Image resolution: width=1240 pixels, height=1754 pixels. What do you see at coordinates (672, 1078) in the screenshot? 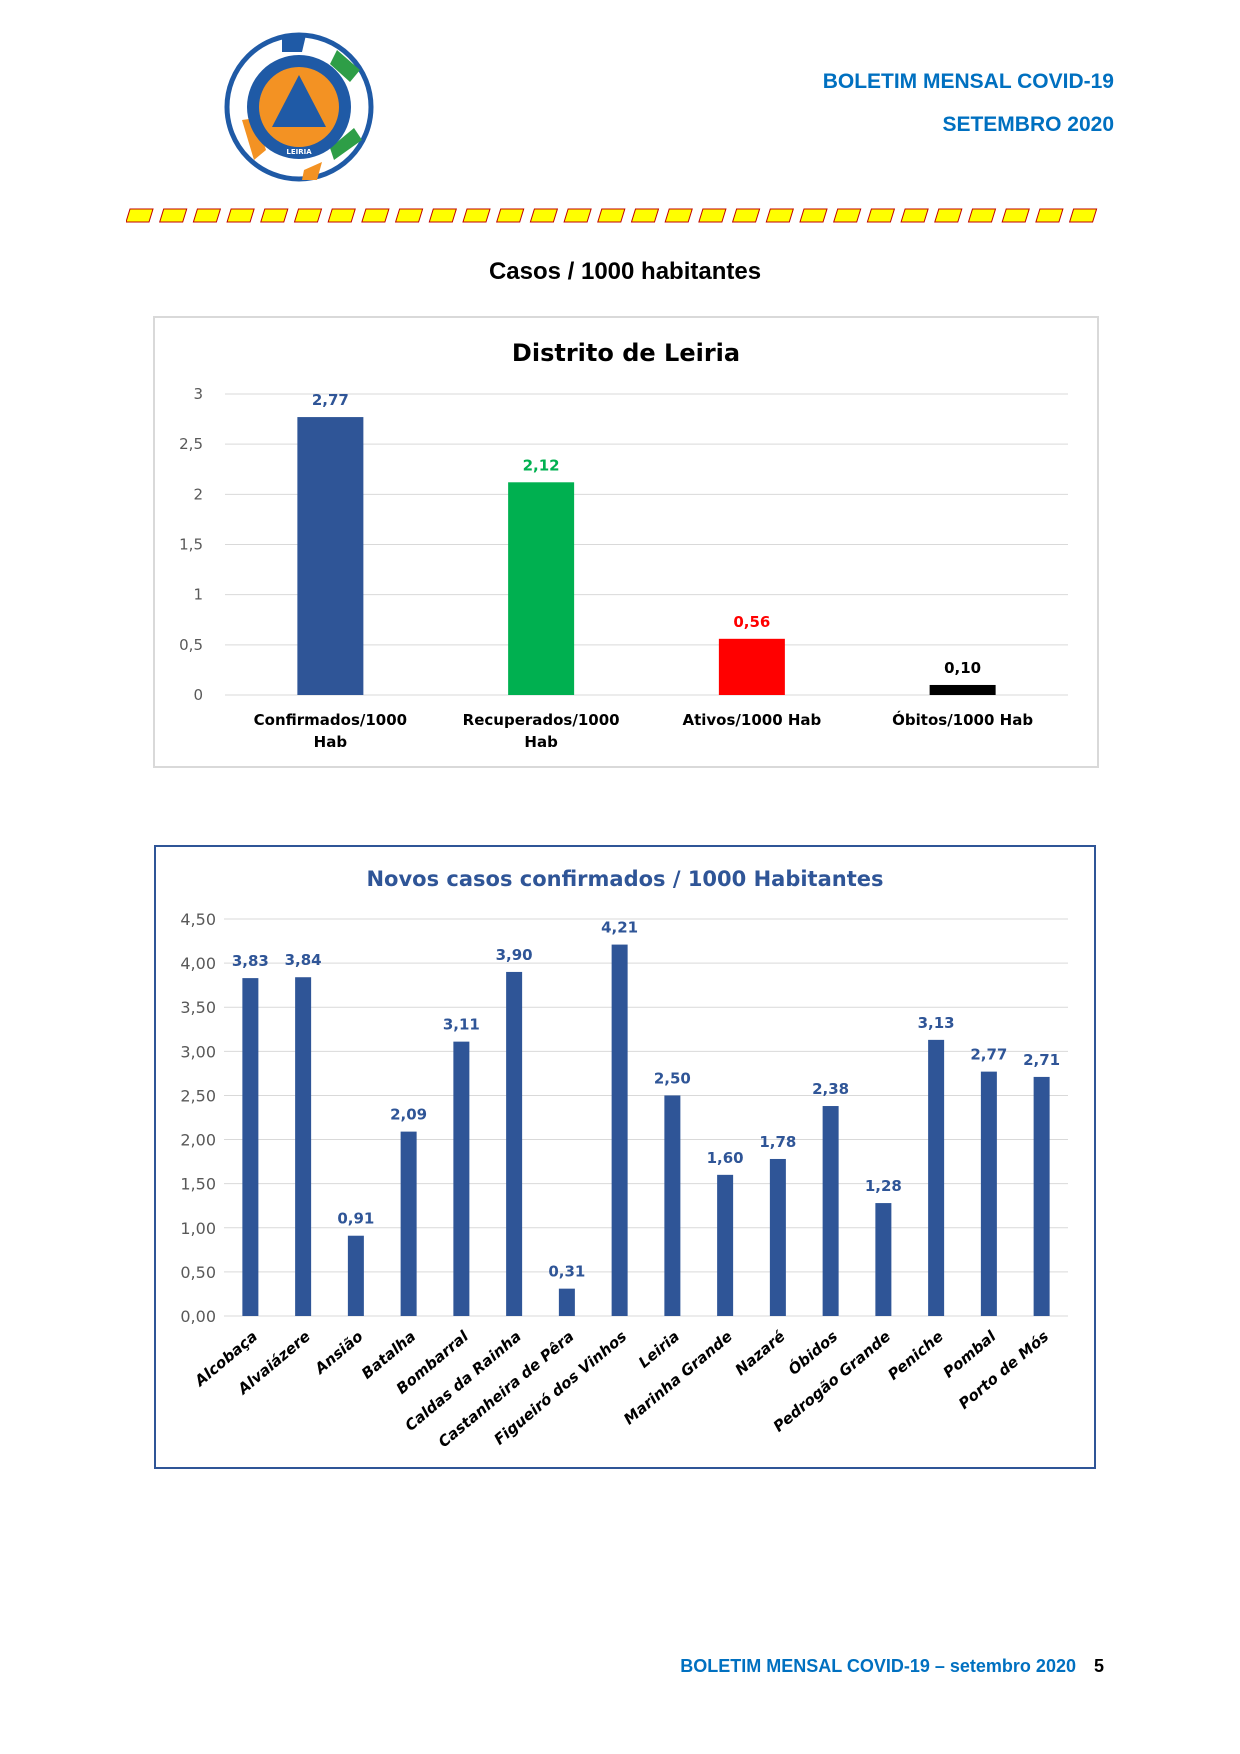
I see `data-label: 2,50` at bounding box center [672, 1078].